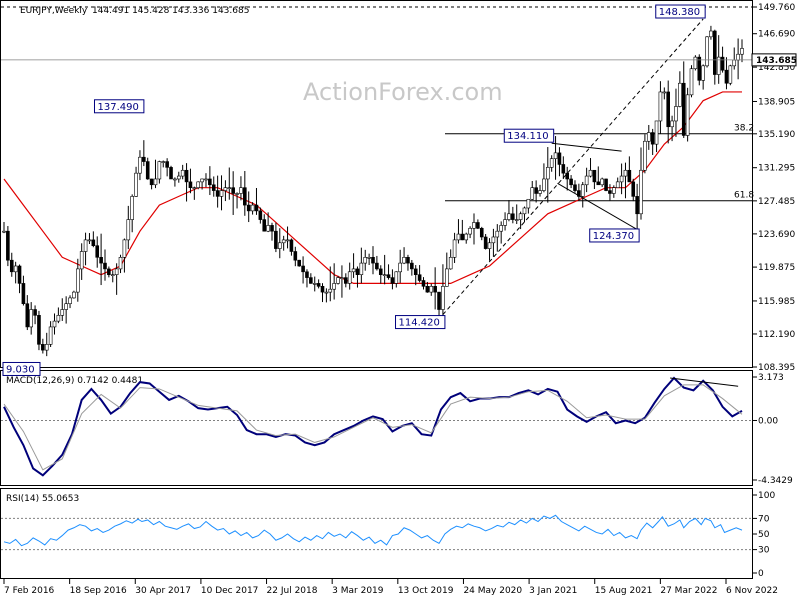  Describe the element at coordinates (776, 8) in the screenshot. I see `price-tick-label: 149.760` at that location.